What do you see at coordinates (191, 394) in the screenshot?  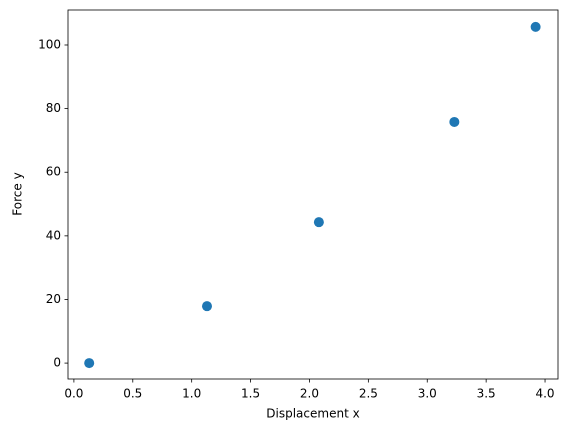 I see `x-tick-label: 1.0` at bounding box center [191, 394].